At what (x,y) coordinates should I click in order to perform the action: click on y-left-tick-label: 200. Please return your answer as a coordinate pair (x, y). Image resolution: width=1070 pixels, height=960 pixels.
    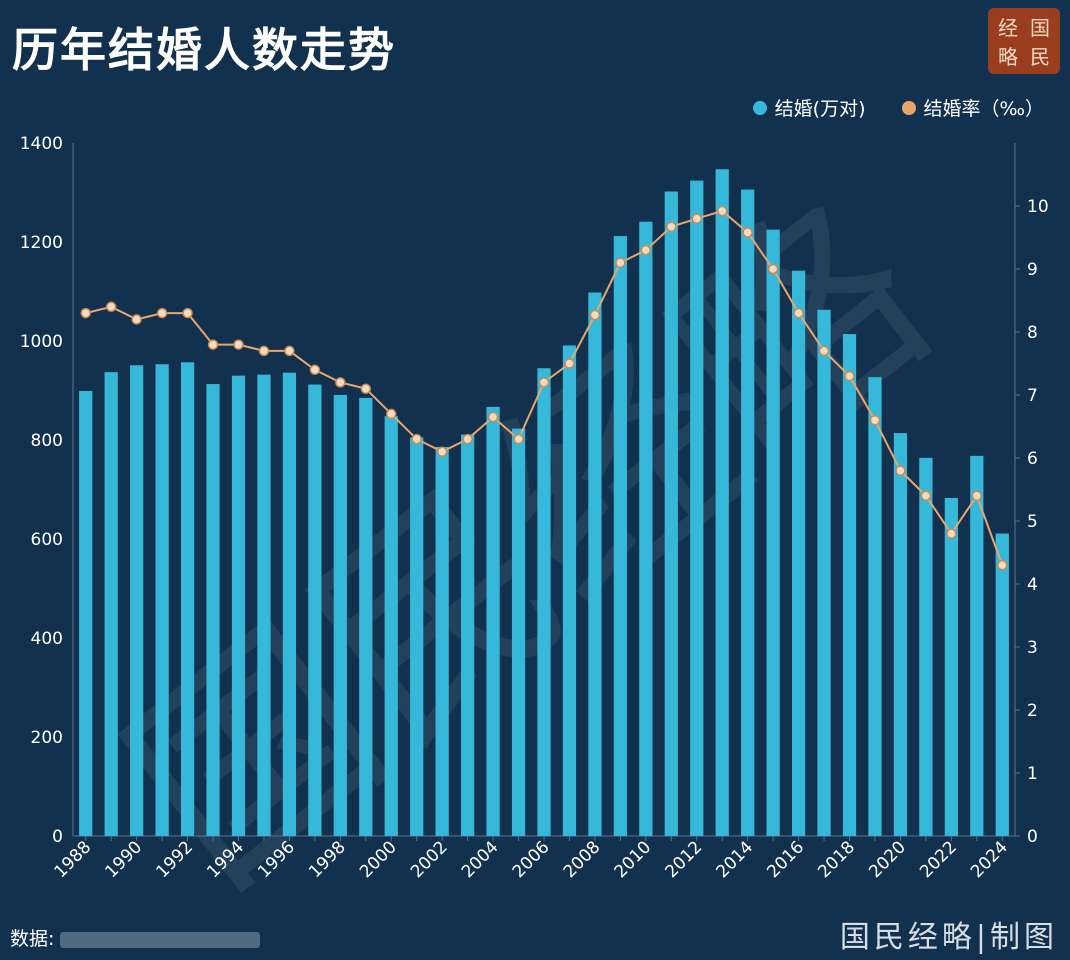
    Looking at the image, I should click on (47, 738).